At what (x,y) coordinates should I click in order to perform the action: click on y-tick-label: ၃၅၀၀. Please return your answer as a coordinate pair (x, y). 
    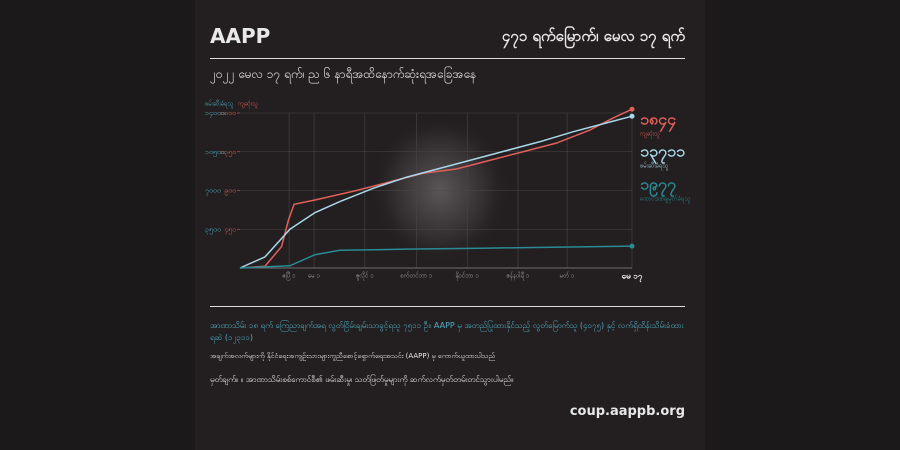
    Looking at the image, I should click on (213, 229).